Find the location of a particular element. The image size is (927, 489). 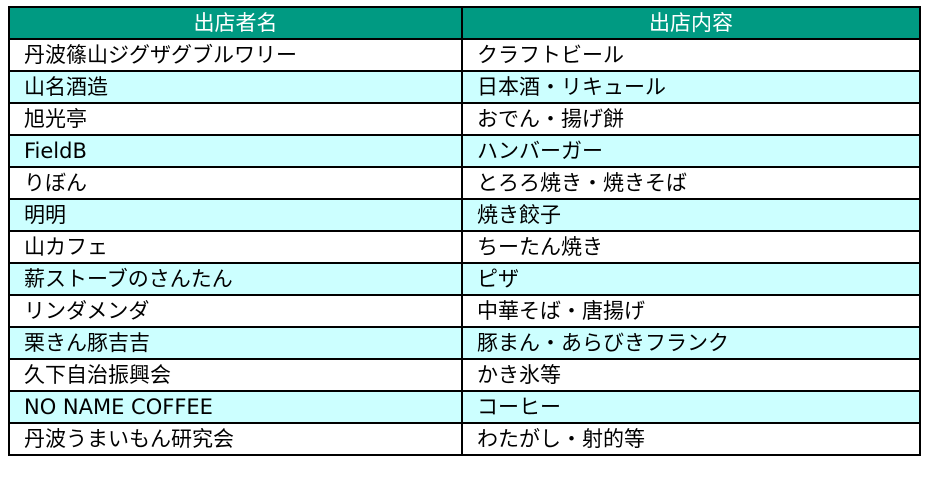

vendor-name-cell: 栗きん豚吉吉 is located at coordinates (235, 343).